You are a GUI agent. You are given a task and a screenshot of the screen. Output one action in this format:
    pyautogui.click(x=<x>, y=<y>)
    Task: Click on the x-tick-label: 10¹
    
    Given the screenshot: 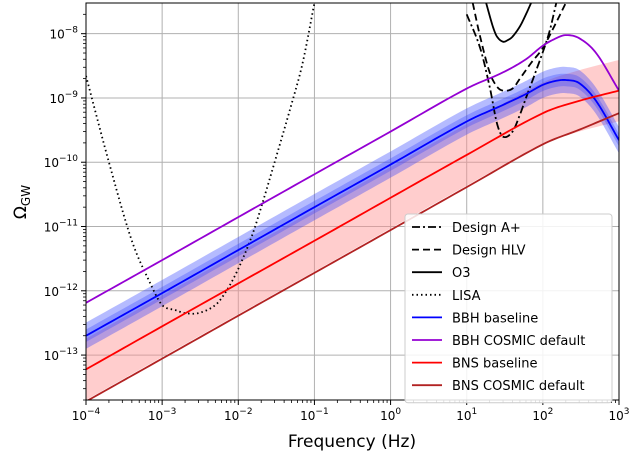 What is the action you would take?
    pyautogui.click(x=466, y=415)
    